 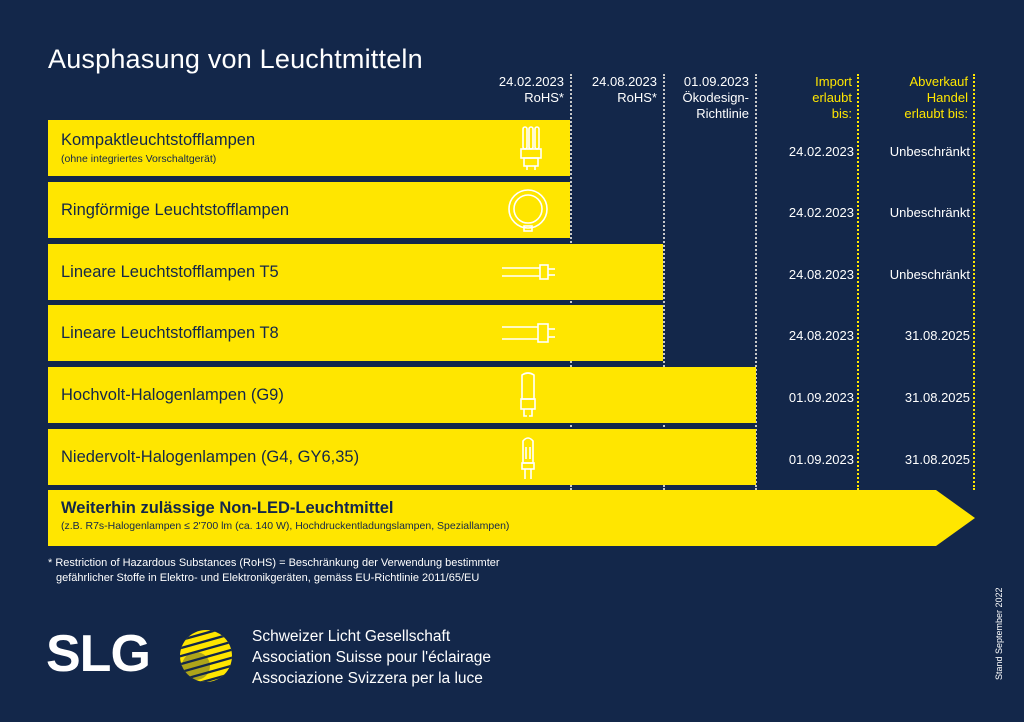 I want to click on phaseout-bar-g4: Niedervolt-Halogenlampen (G4, GY6,35), so click(x=402, y=457).